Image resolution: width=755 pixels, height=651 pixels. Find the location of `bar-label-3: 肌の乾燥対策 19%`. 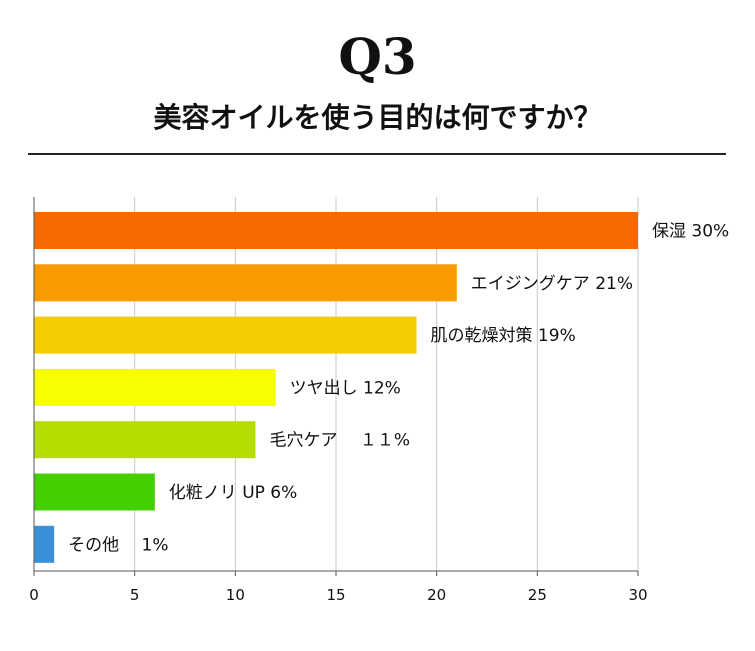

bar-label-3: 肌の乾燥対策 19% is located at coordinates (503, 336).